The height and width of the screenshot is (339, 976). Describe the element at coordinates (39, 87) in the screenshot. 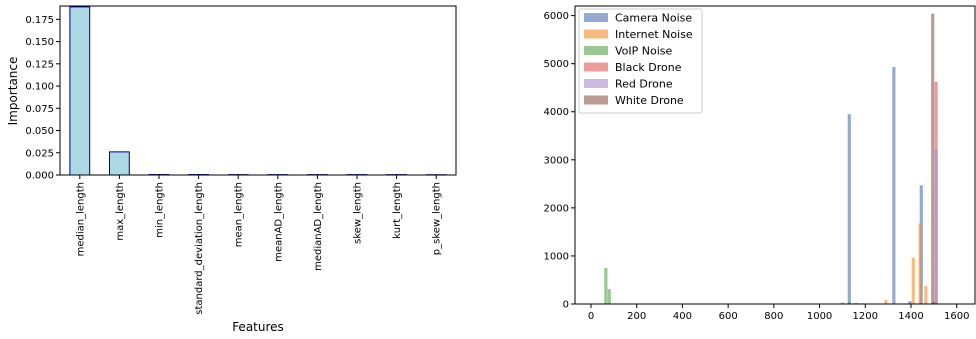

I see `y-tick-label: 0.100` at that location.